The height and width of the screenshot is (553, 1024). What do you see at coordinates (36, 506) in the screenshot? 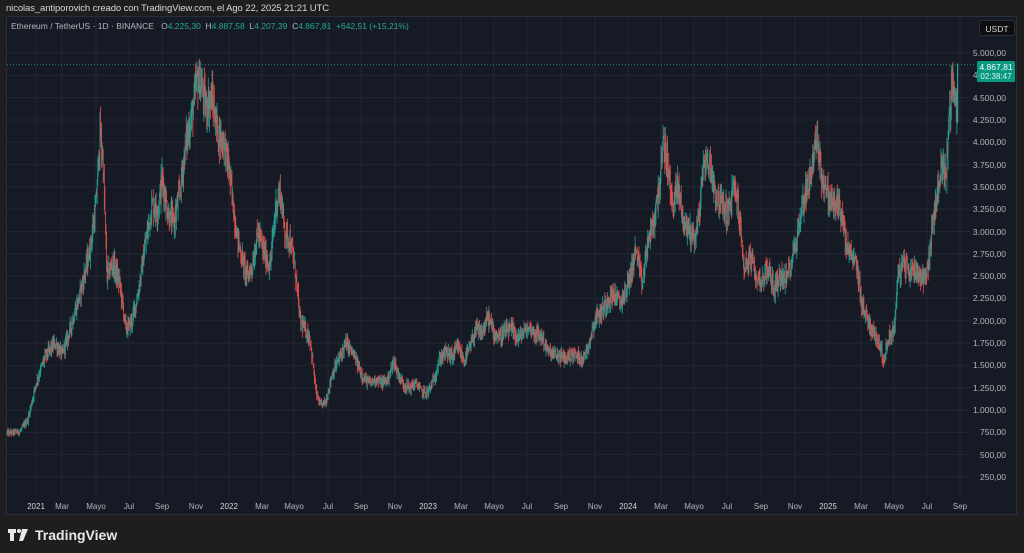
I see `time-tick-label: 2021` at bounding box center [36, 506].